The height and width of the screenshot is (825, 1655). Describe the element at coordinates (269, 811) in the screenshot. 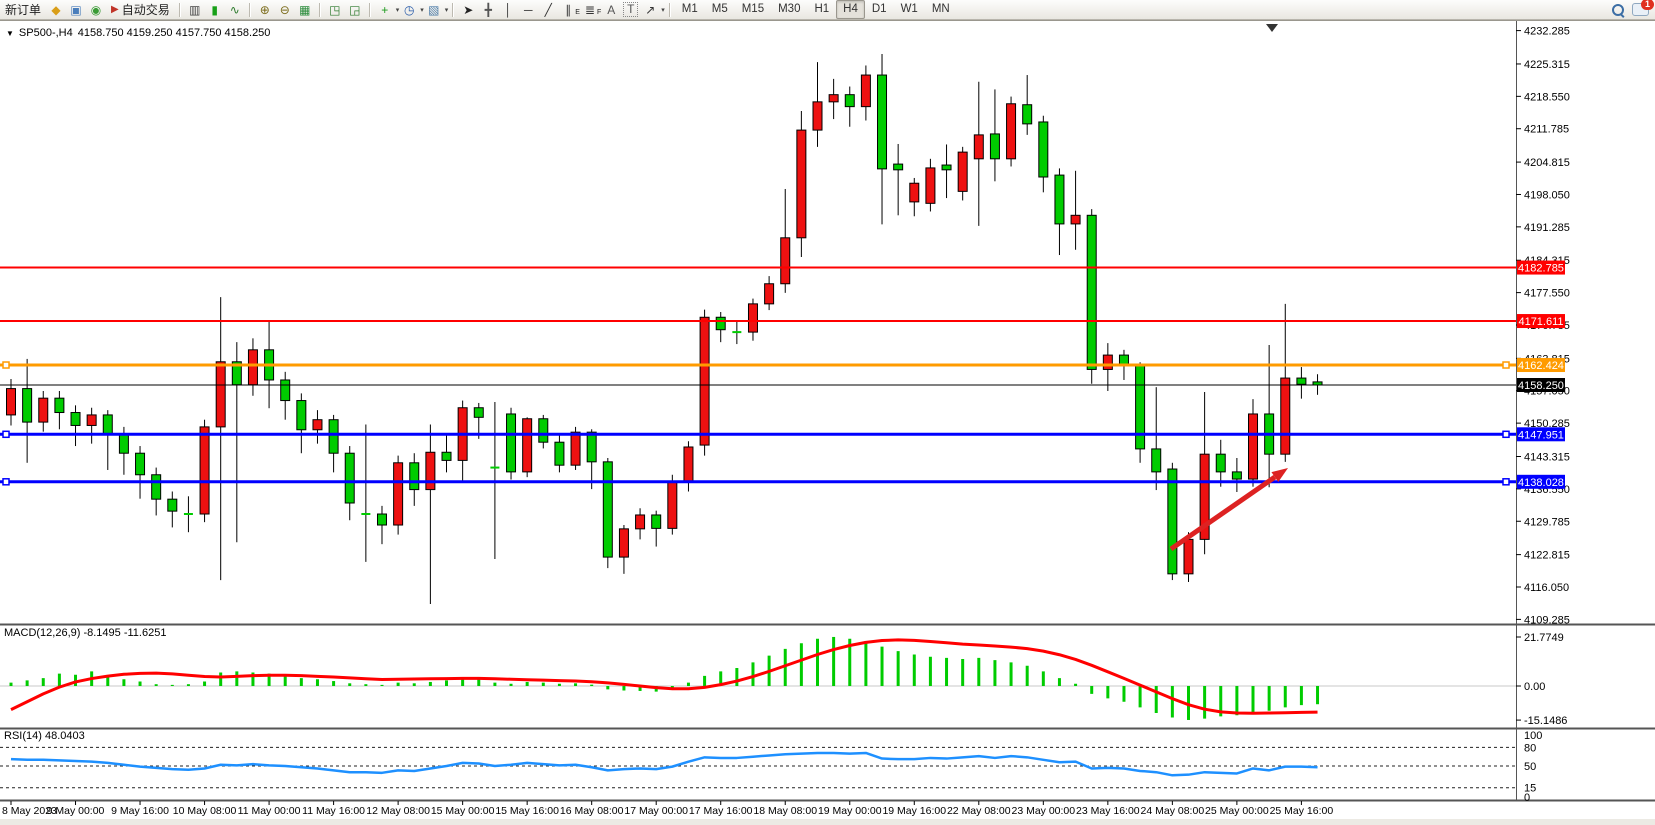

I see `time-tick-label: 11 May 00:00` at that location.